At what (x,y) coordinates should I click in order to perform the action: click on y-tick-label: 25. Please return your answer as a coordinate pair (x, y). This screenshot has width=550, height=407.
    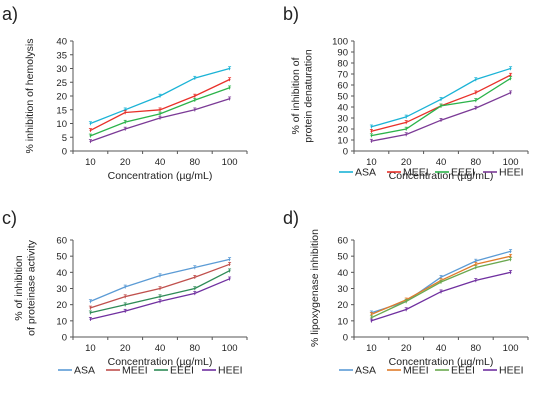
    Looking at the image, I should click on (61, 83).